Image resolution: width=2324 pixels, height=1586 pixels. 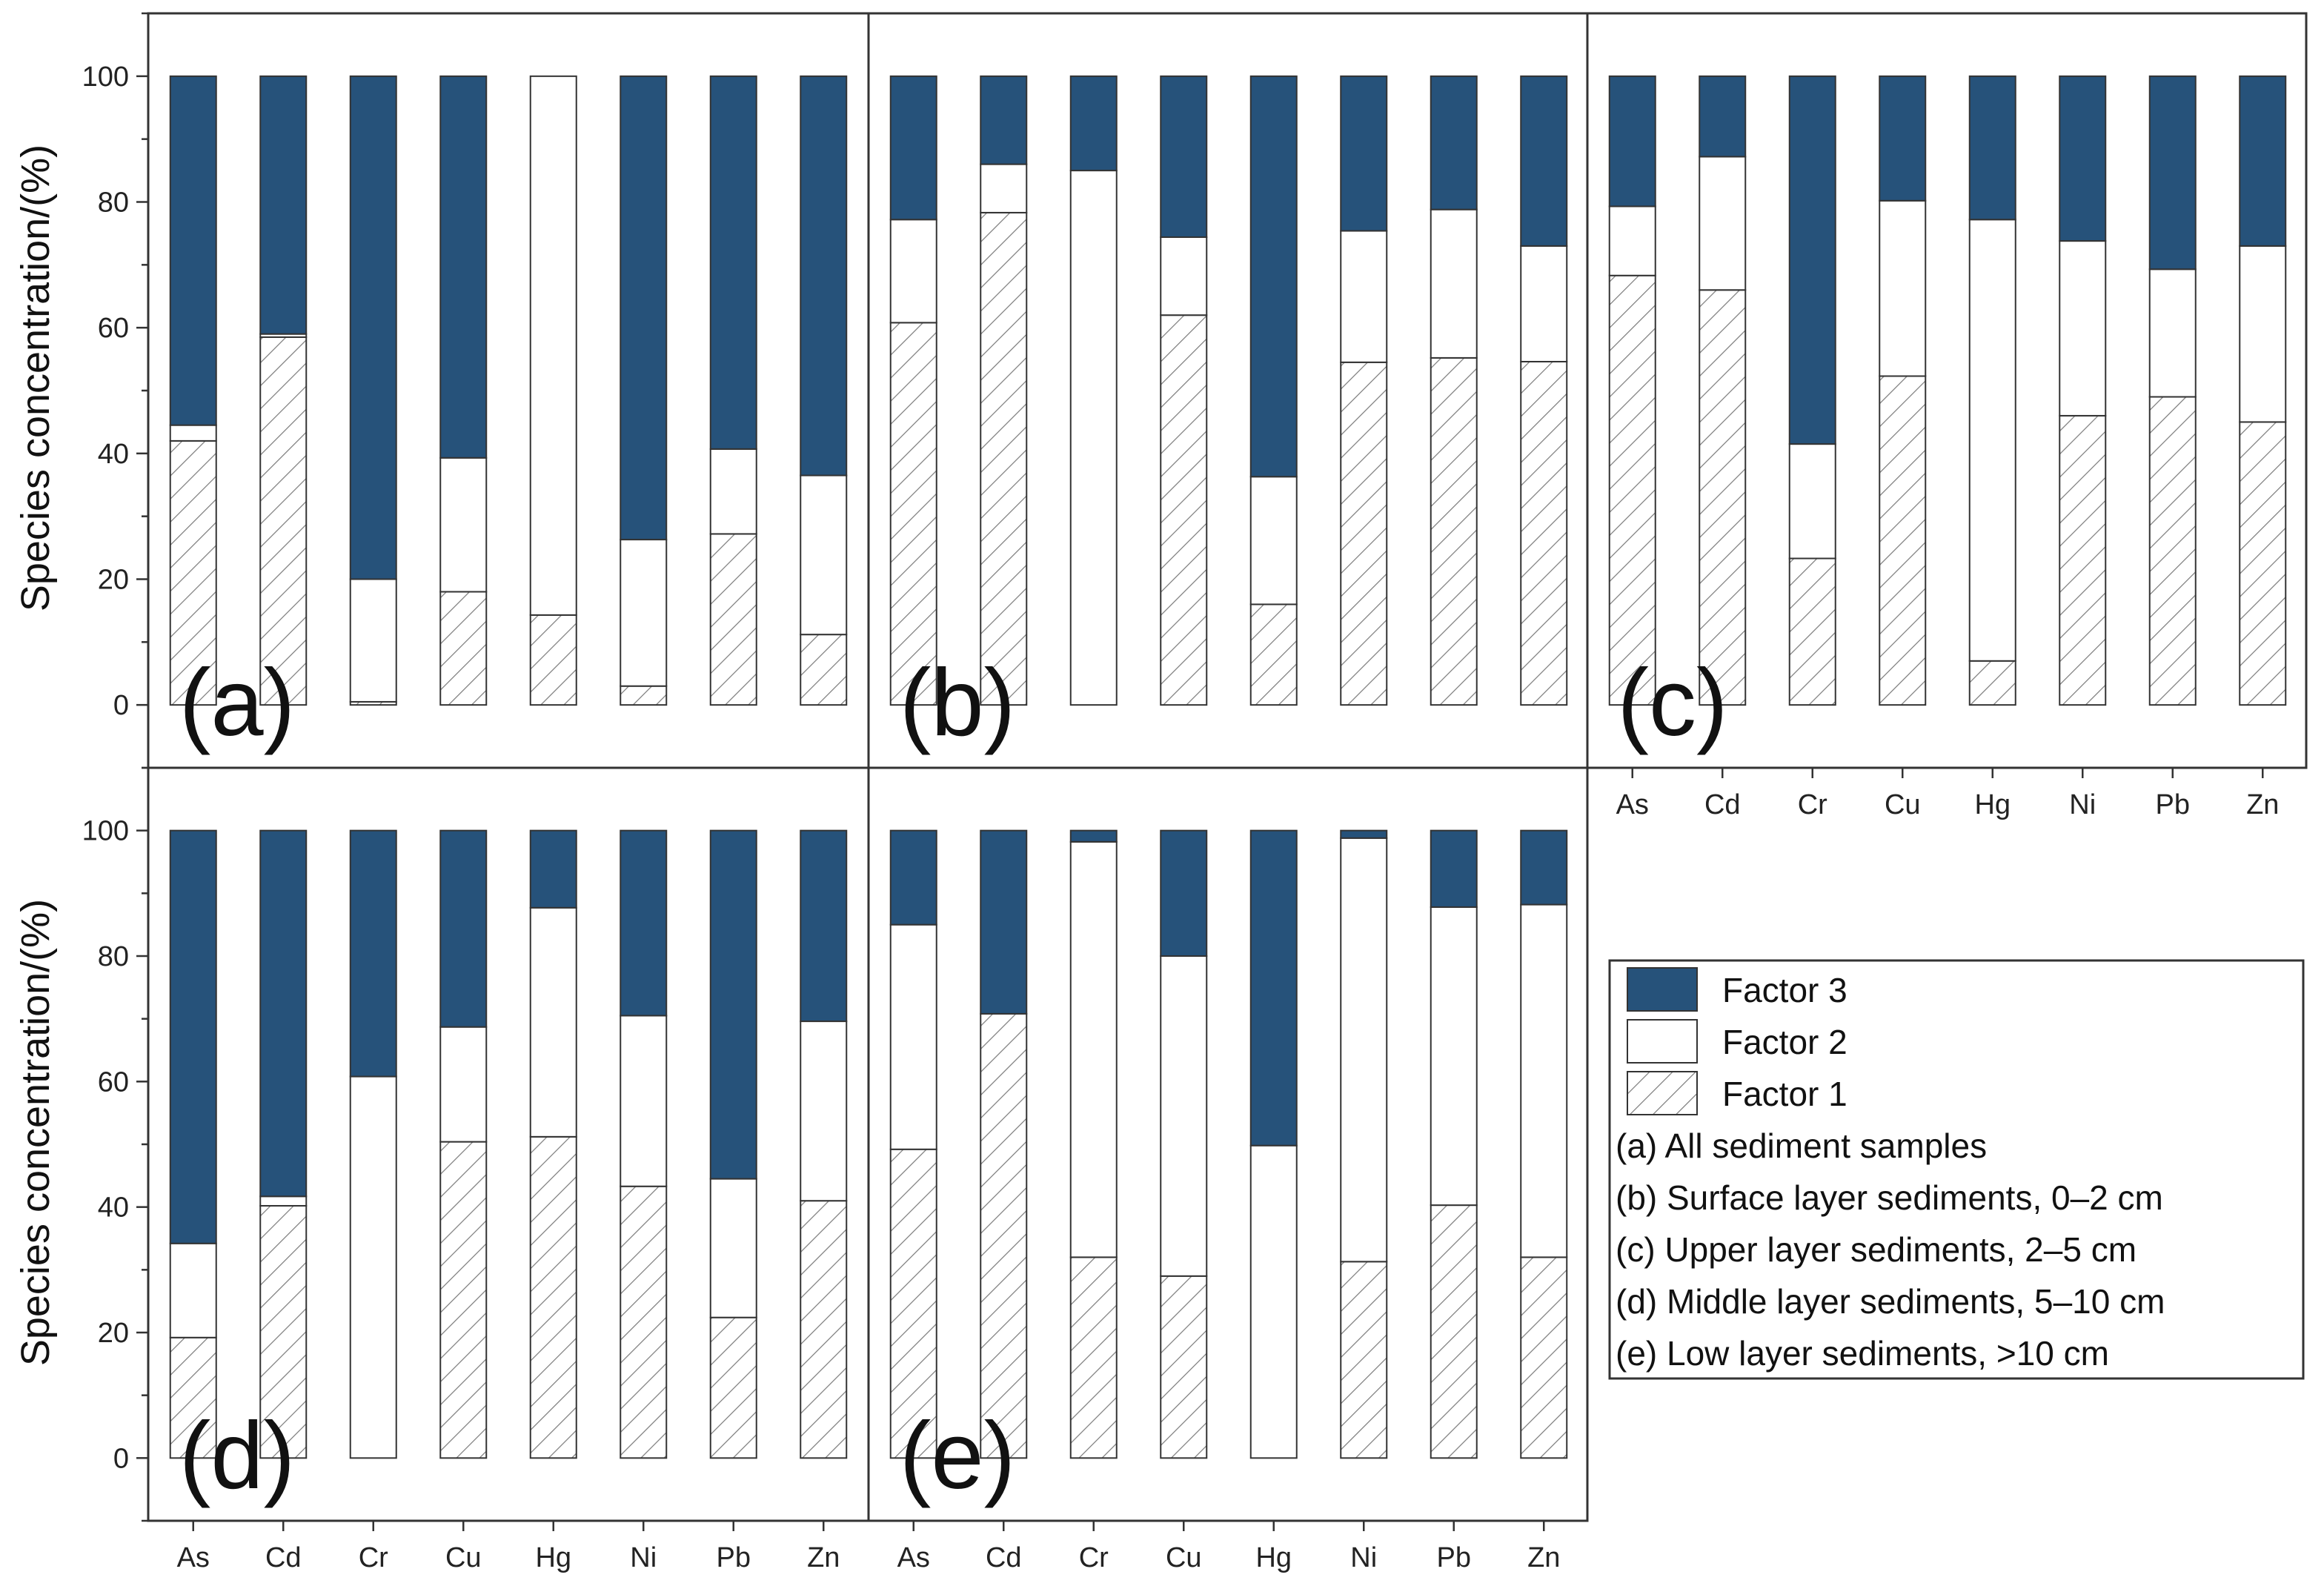 I want to click on bar-c-Ni, so click(x=2083, y=390).